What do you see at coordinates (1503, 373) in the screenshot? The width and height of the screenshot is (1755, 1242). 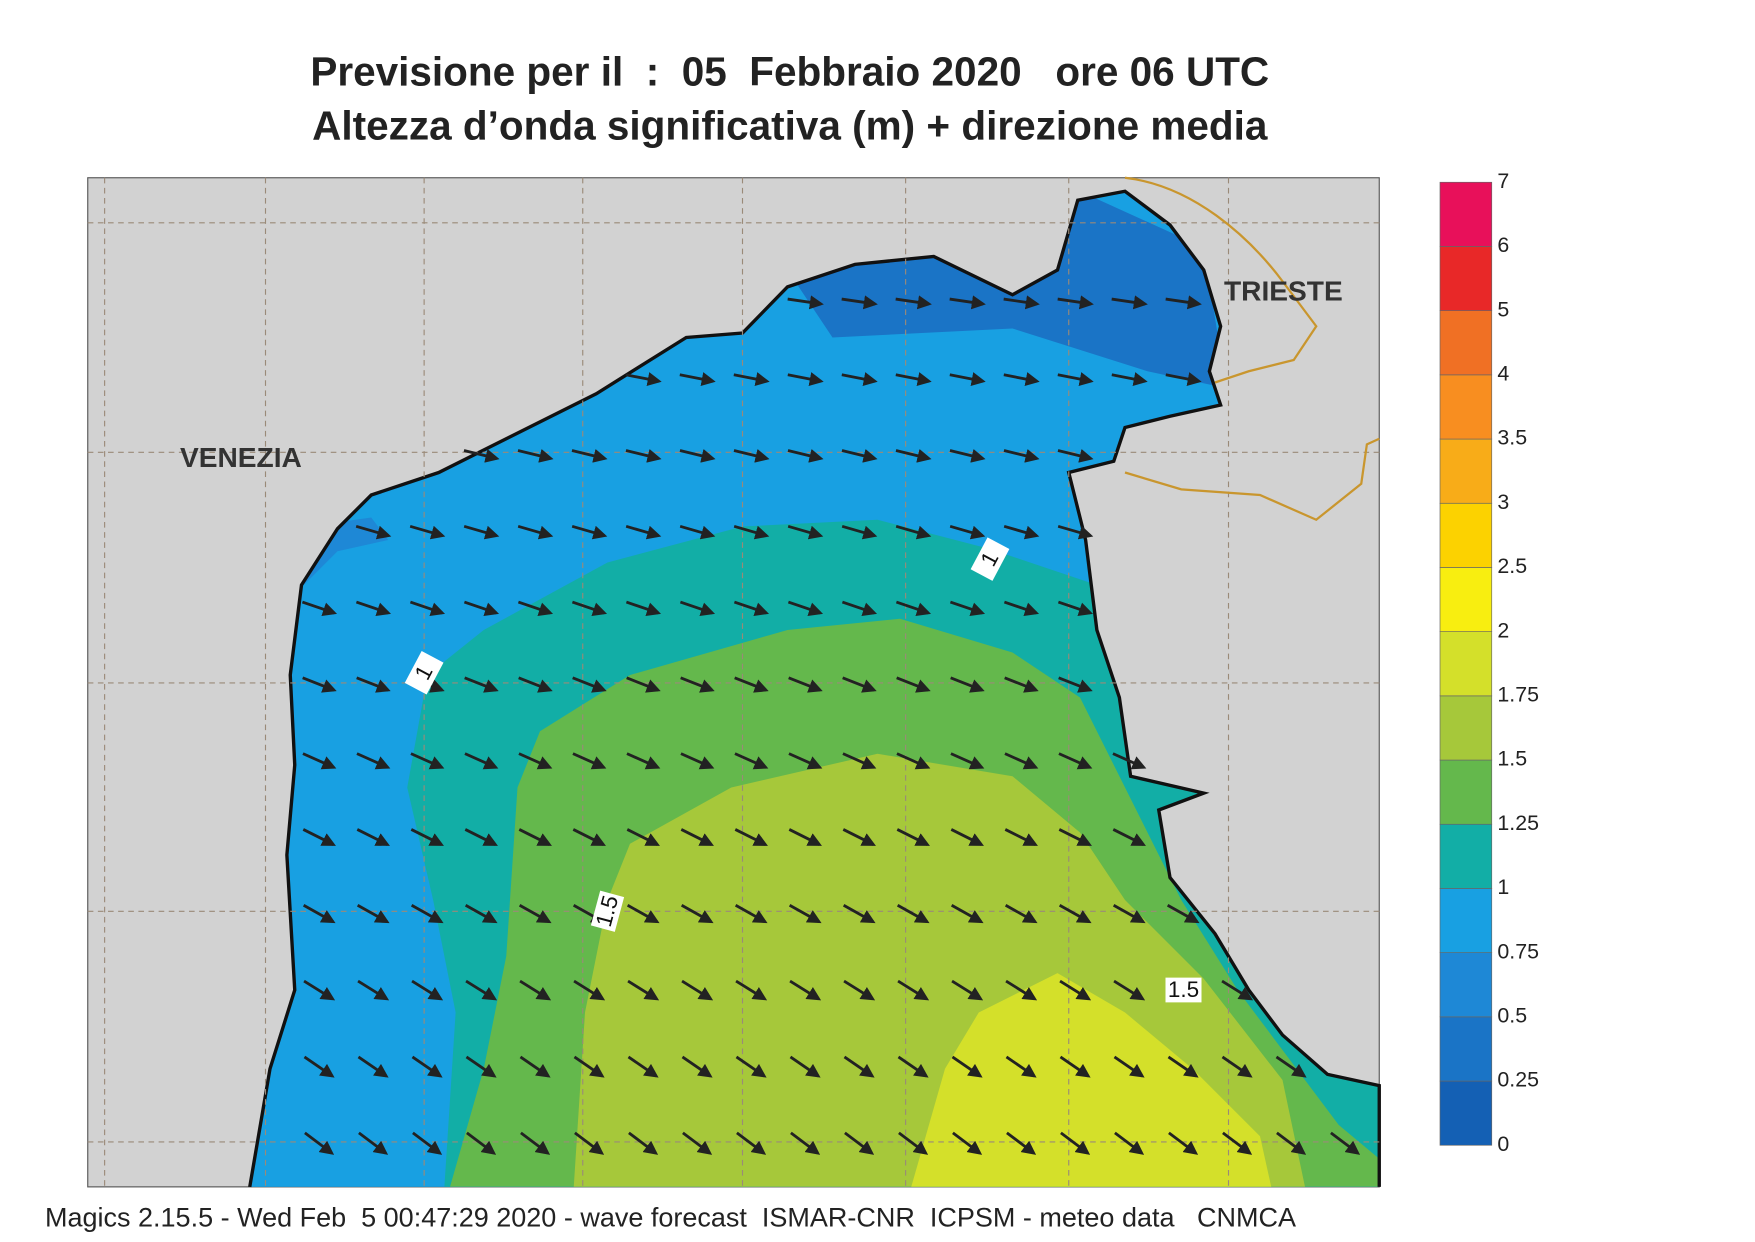 I see `colorbar-label: 4` at bounding box center [1503, 373].